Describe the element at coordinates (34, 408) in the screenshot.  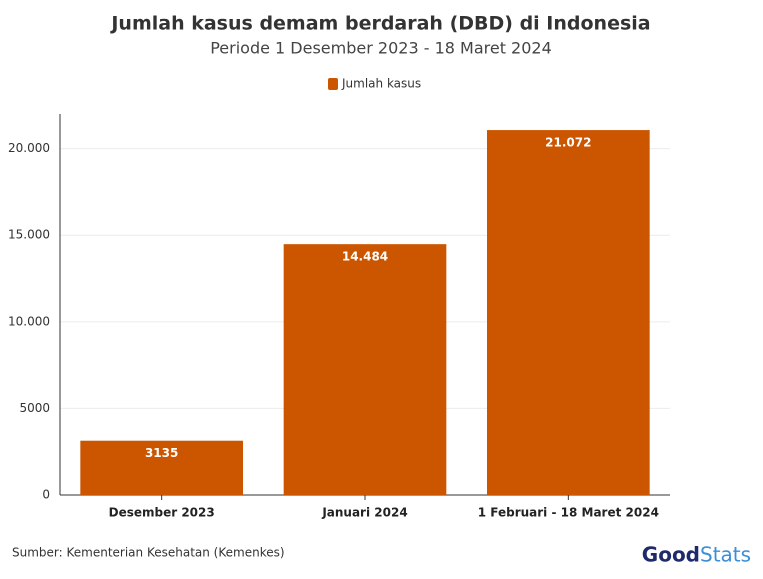
I see `y-tick-label: 5000` at that location.